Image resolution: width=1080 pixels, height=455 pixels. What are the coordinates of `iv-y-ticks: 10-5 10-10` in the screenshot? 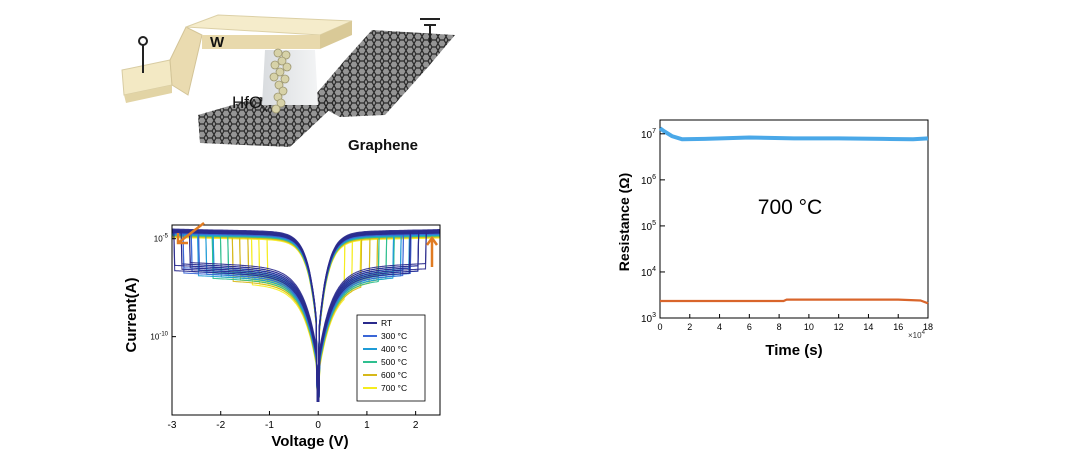 It's located at (163, 288).